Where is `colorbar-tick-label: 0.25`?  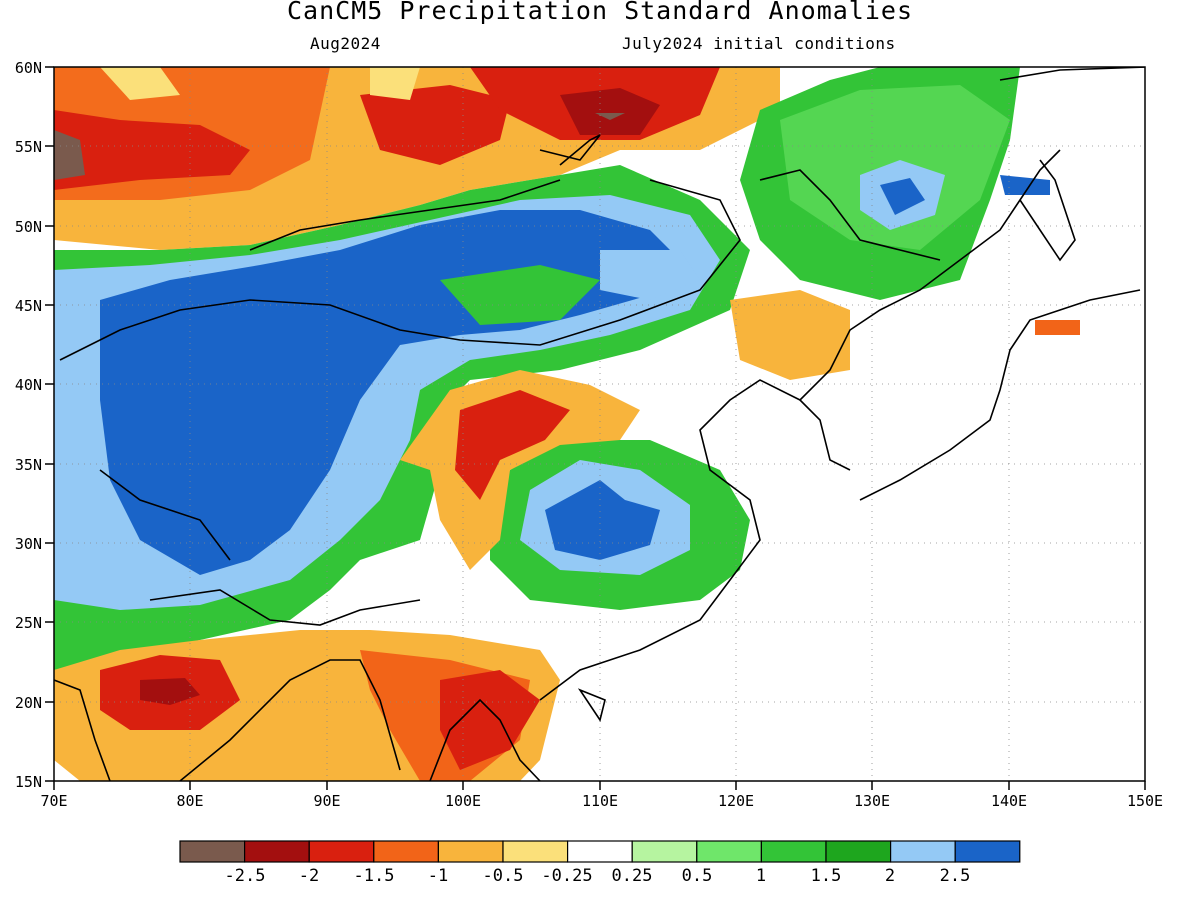 colorbar-tick-label: 0.25 is located at coordinates (632, 876).